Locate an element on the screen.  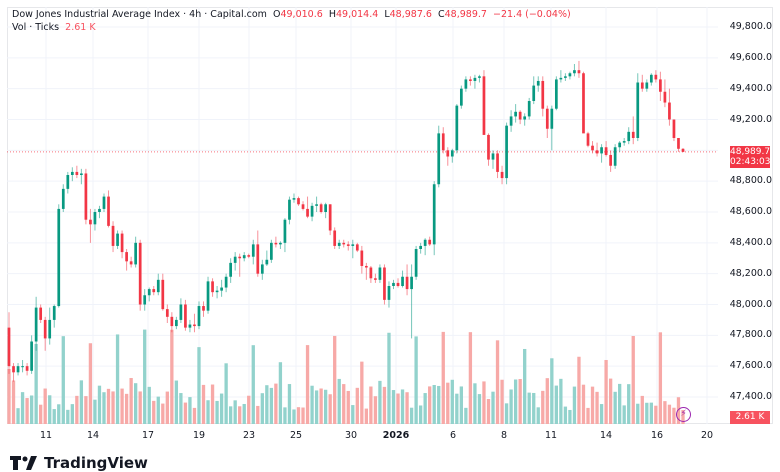
price-tick-label: 48,000.0 is located at coordinates (750, 304).